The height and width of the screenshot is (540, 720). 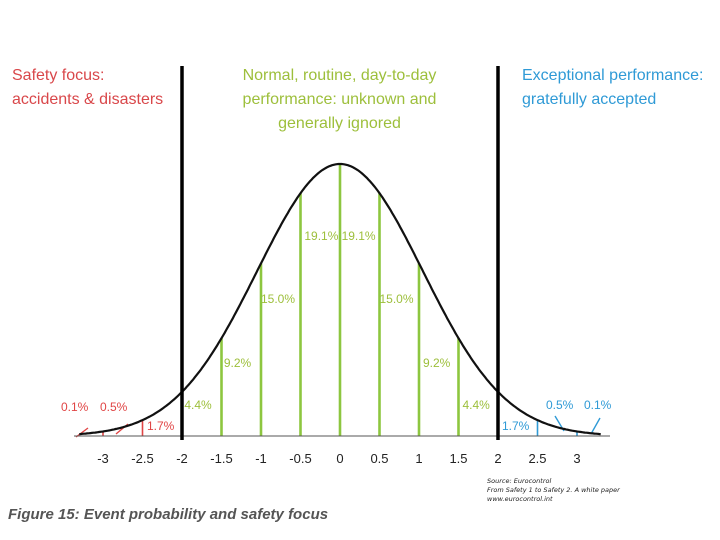 What do you see at coordinates (519, 481) in the screenshot?
I see `source-line-1: Source: Eurocontrol` at bounding box center [519, 481].